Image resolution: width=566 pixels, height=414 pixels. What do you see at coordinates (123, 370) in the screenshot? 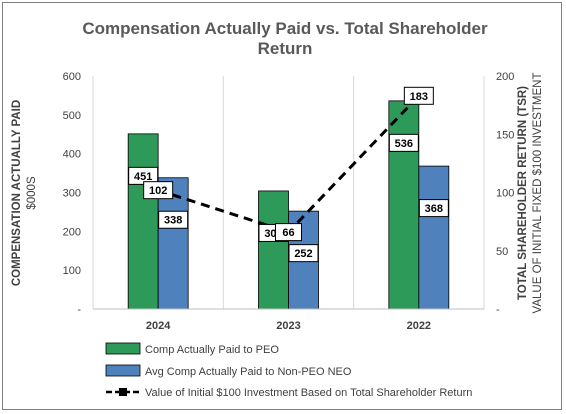
I see `legend-swatch-neo` at bounding box center [123, 370].